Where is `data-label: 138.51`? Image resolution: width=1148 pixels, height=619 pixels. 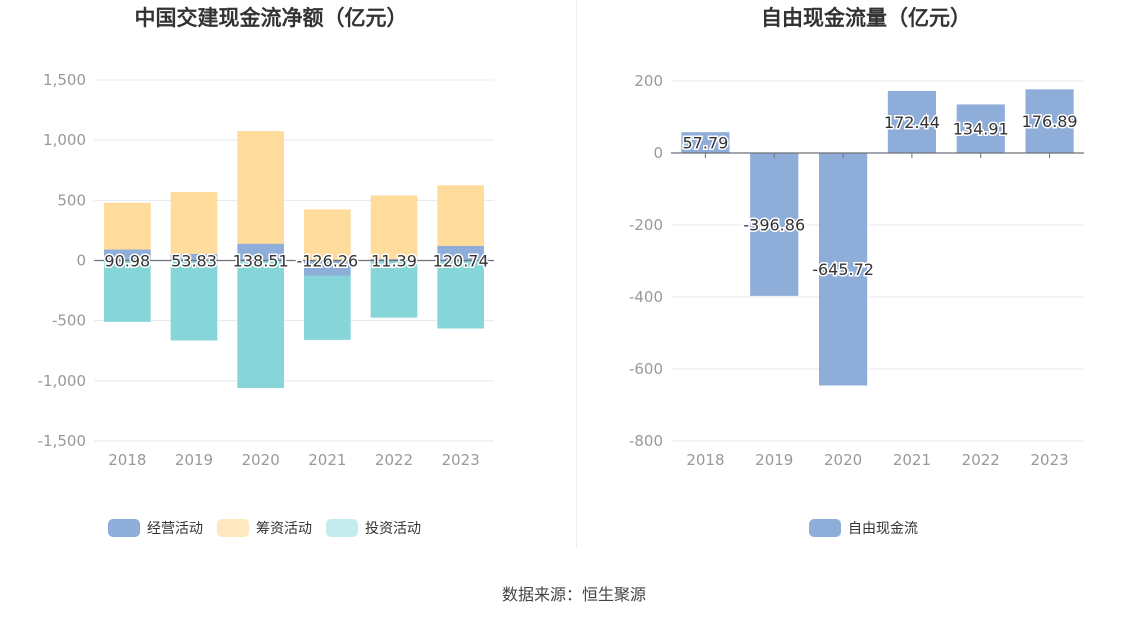
data-label: 138.51 is located at coordinates (261, 261).